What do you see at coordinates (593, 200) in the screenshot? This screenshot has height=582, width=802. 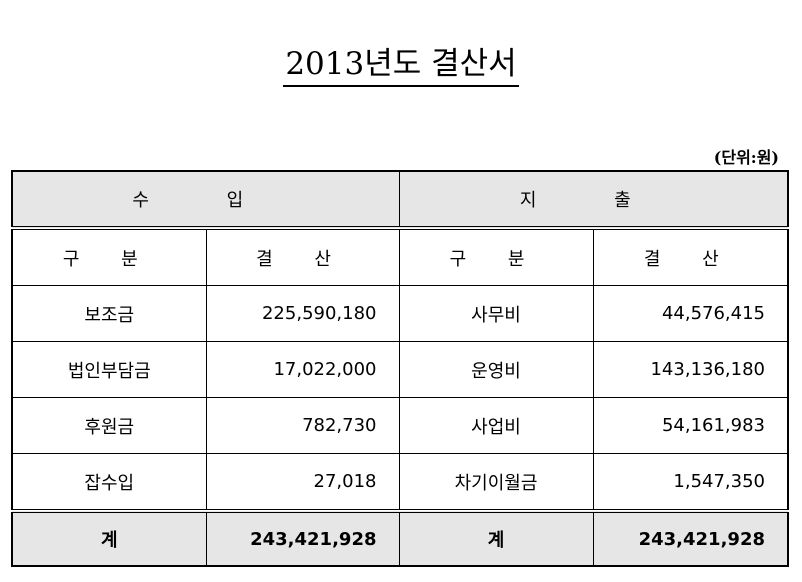 I see `expense-section-header: 지 출` at bounding box center [593, 200].